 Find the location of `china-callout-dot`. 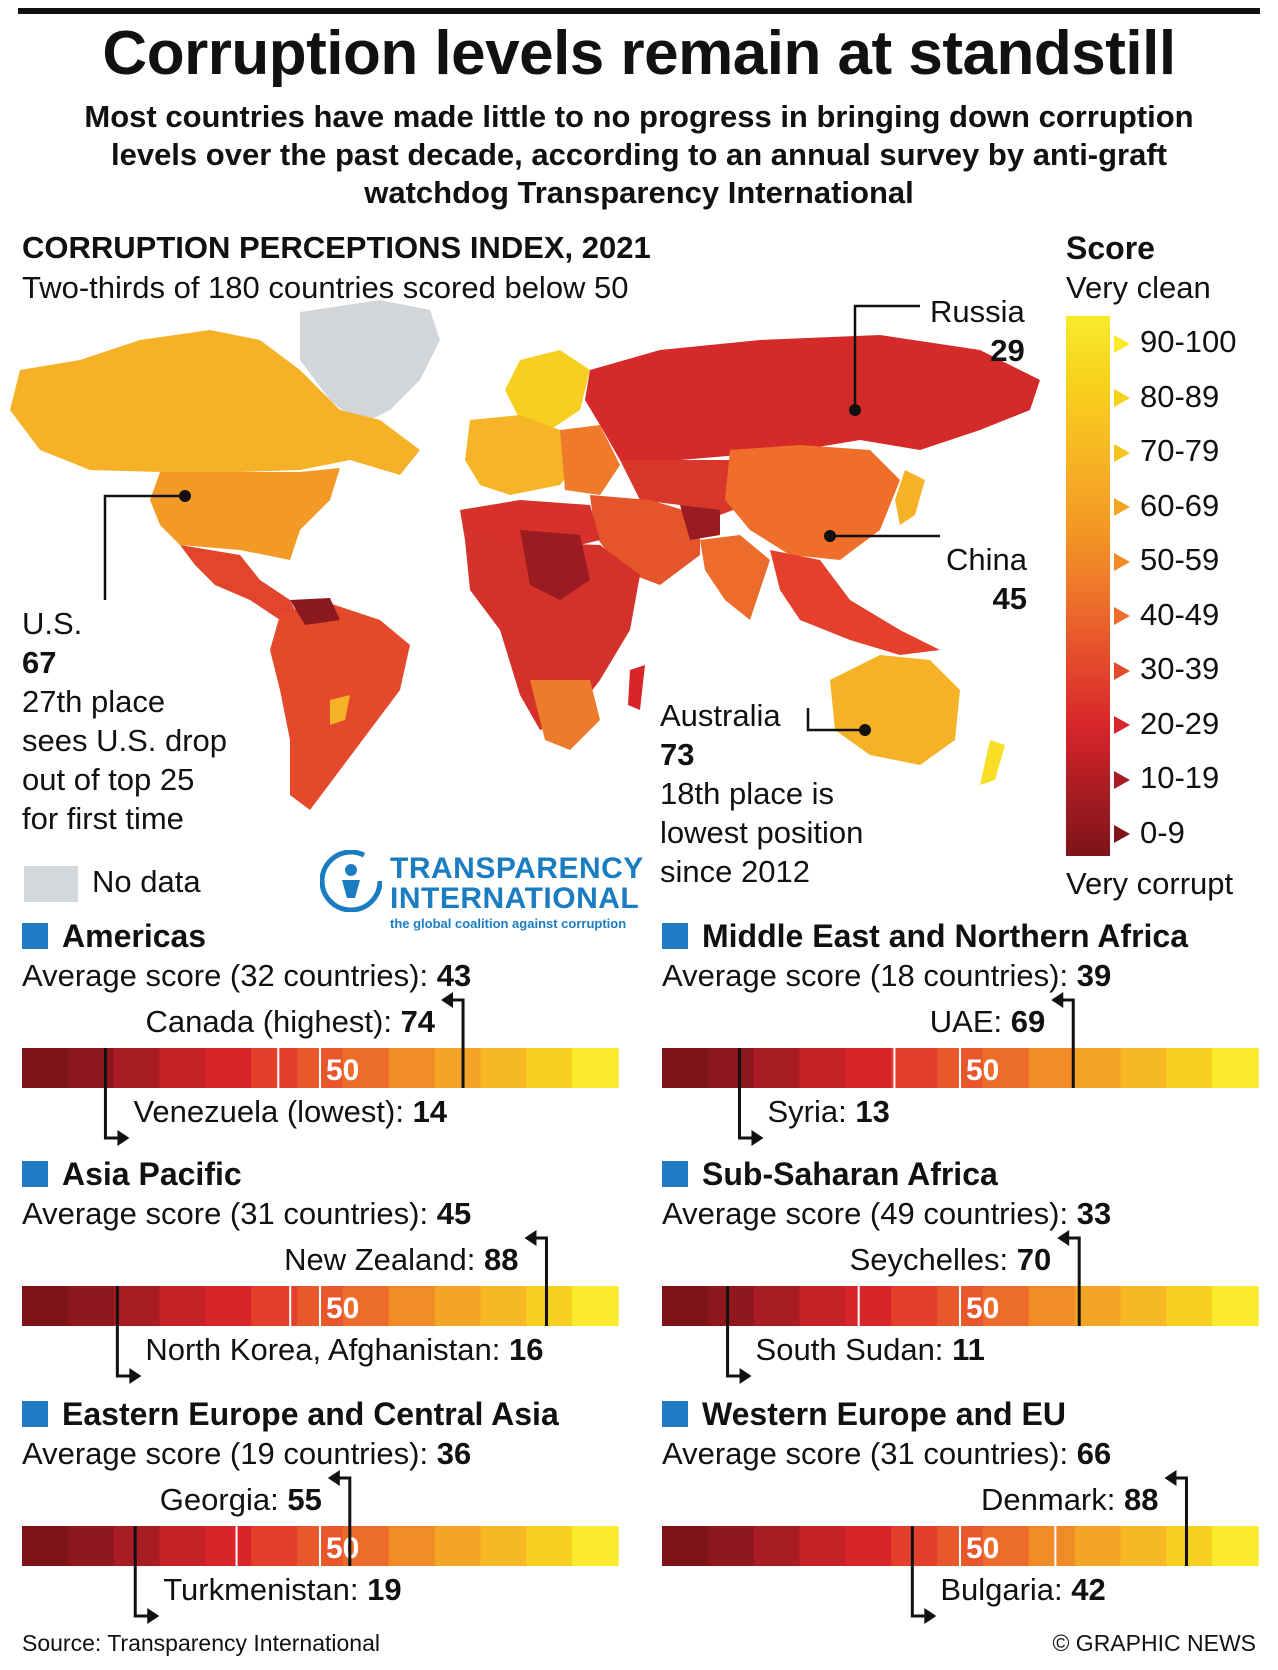

china-callout-dot is located at coordinates (830, 536).